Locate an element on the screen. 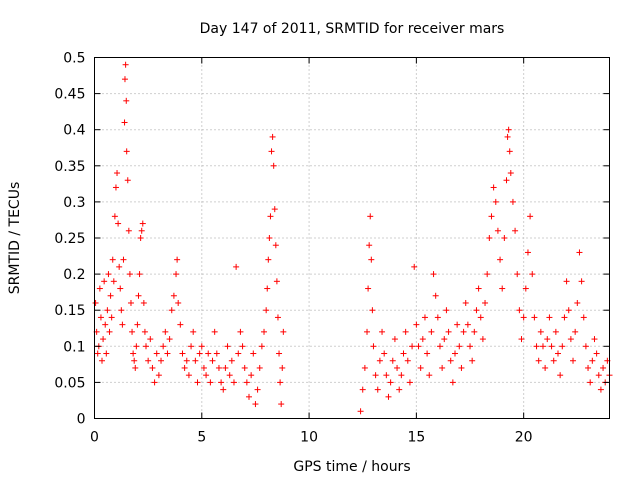 The width and height of the screenshot is (640, 480). y-tick-label: 0.45 is located at coordinates (69, 95).